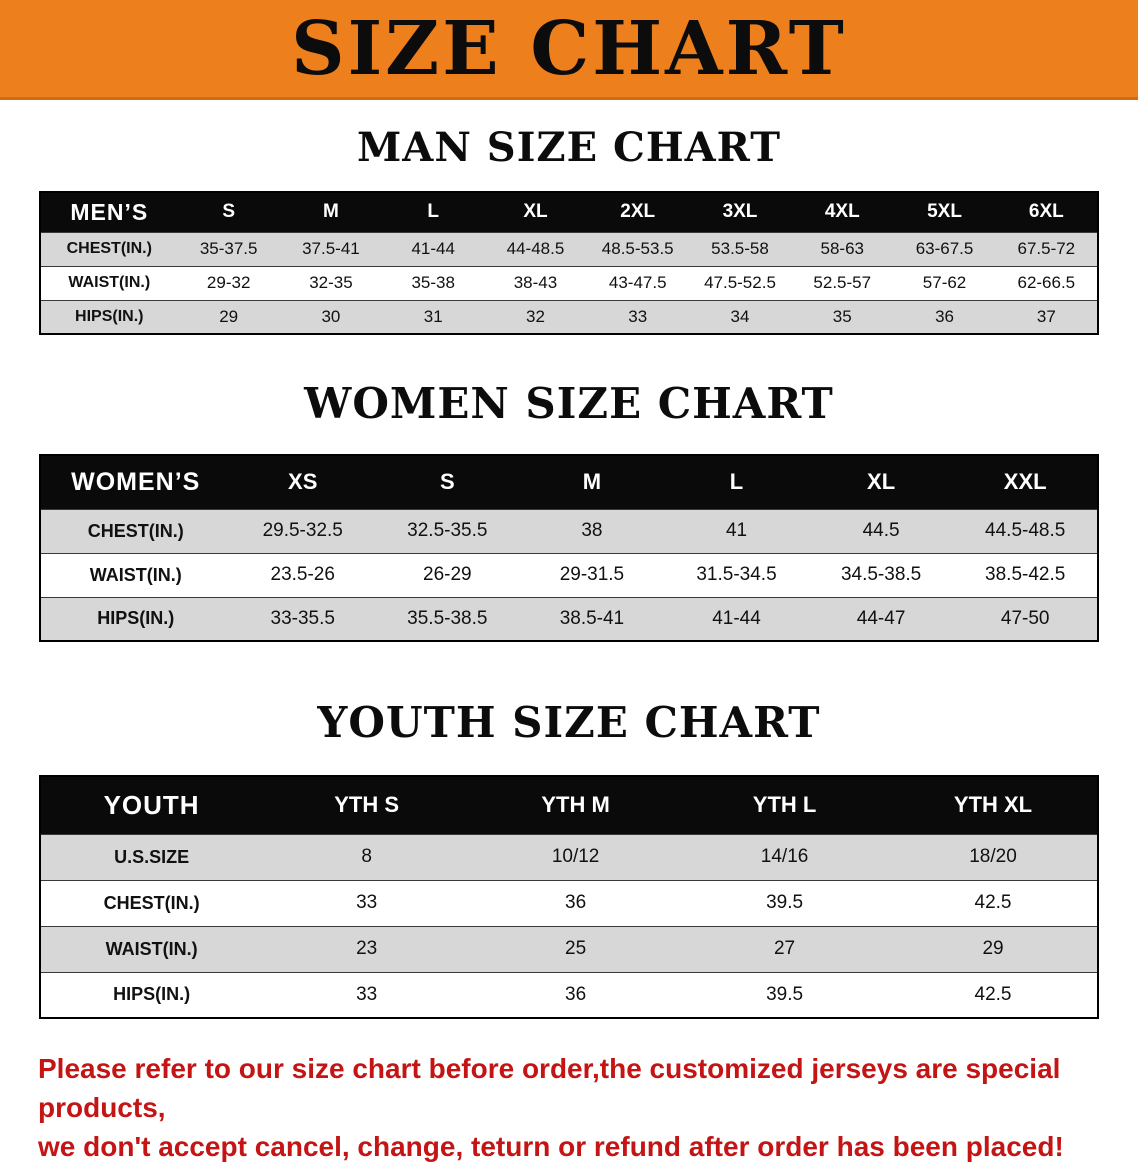 The height and width of the screenshot is (1167, 1138). Describe the element at coordinates (331, 249) in the screenshot. I see `measurement-value: 37.5-41` at that location.